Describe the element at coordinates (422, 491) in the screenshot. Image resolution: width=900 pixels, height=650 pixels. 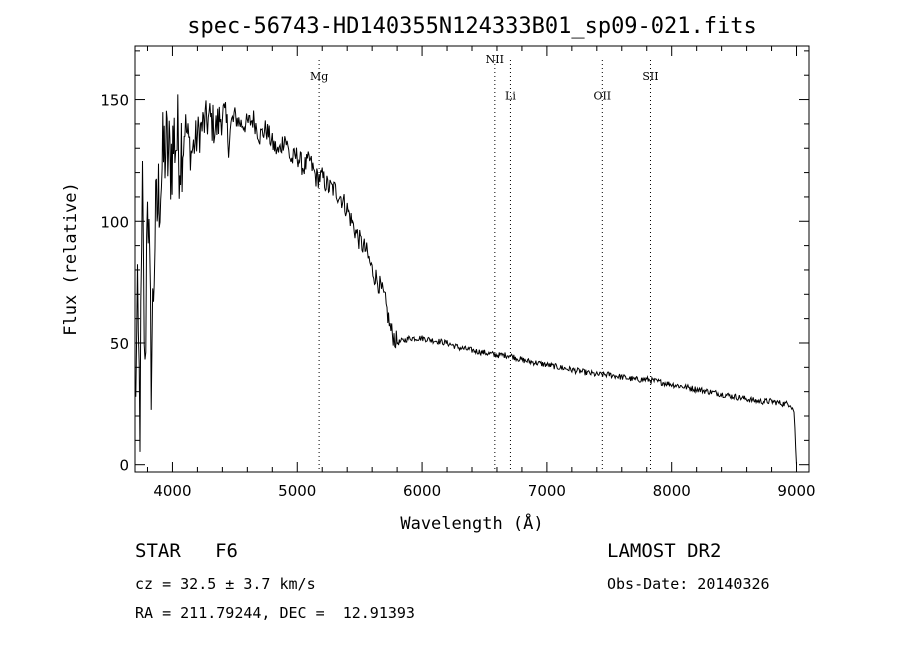
I see `x-tick-label: 6000` at that location.